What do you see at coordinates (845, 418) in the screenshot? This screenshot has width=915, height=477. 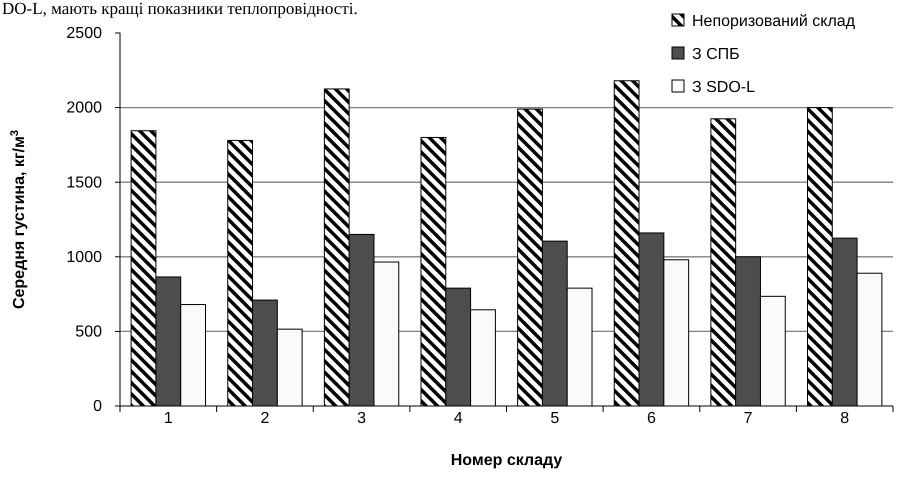 I see `x-tick-label: 8` at bounding box center [845, 418].